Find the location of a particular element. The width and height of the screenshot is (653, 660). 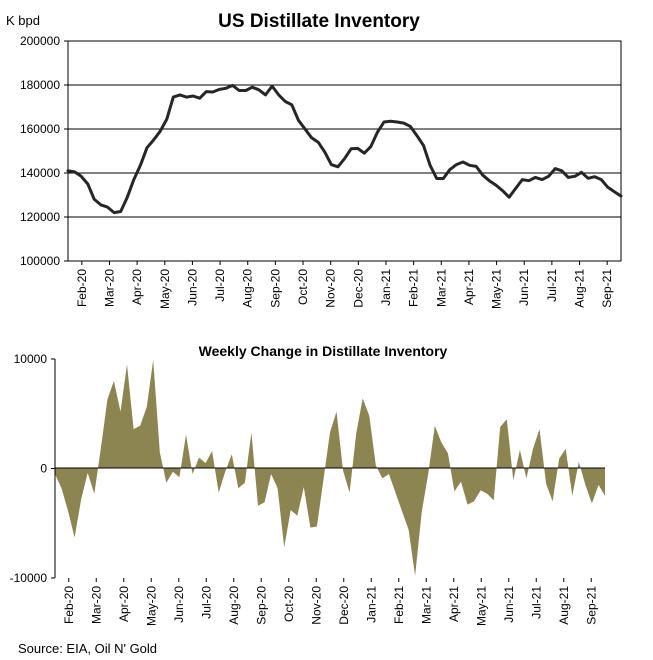

weekly-change-x-tick-label: Feb-20 is located at coordinates (69, 605).